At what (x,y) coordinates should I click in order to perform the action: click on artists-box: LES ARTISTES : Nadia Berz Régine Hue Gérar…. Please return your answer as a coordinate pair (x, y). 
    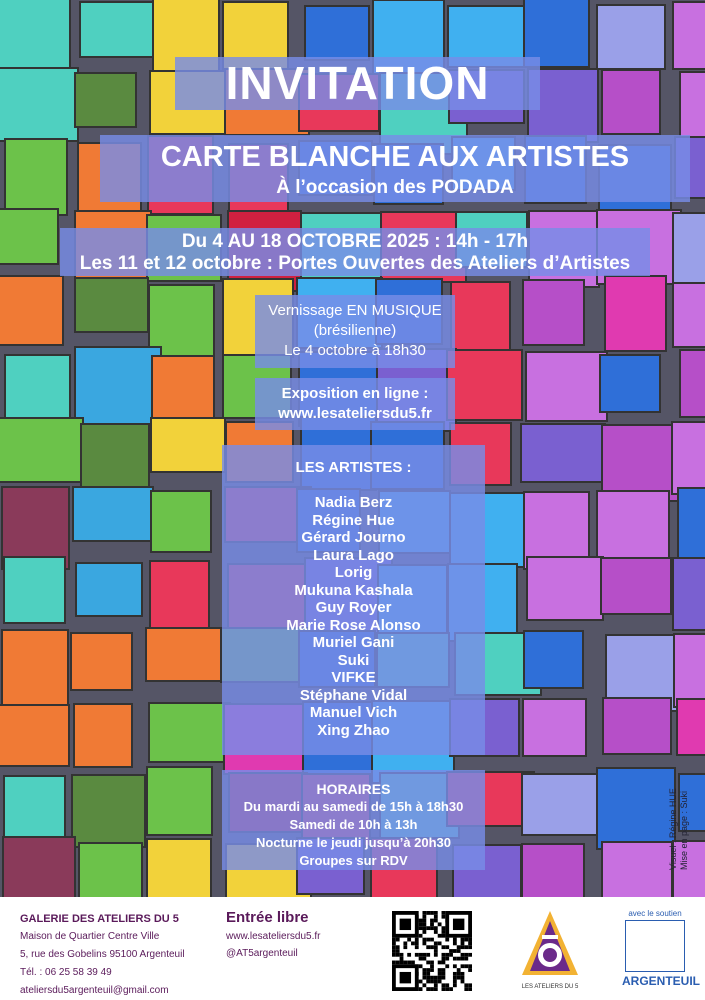
    Looking at the image, I should click on (353, 600).